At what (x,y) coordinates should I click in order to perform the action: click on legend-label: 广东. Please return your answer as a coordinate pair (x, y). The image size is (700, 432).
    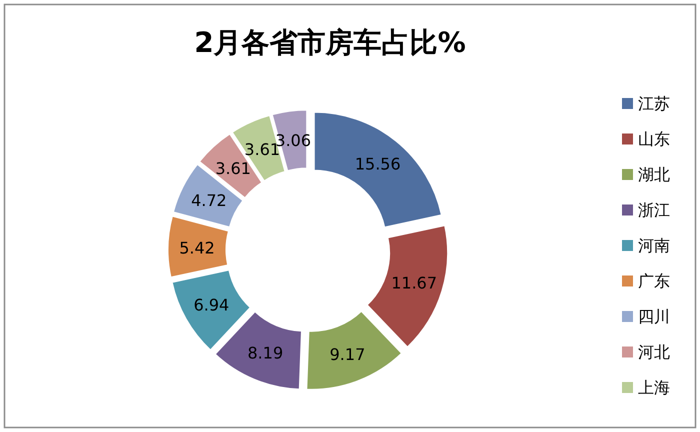
    Looking at the image, I should click on (654, 281).